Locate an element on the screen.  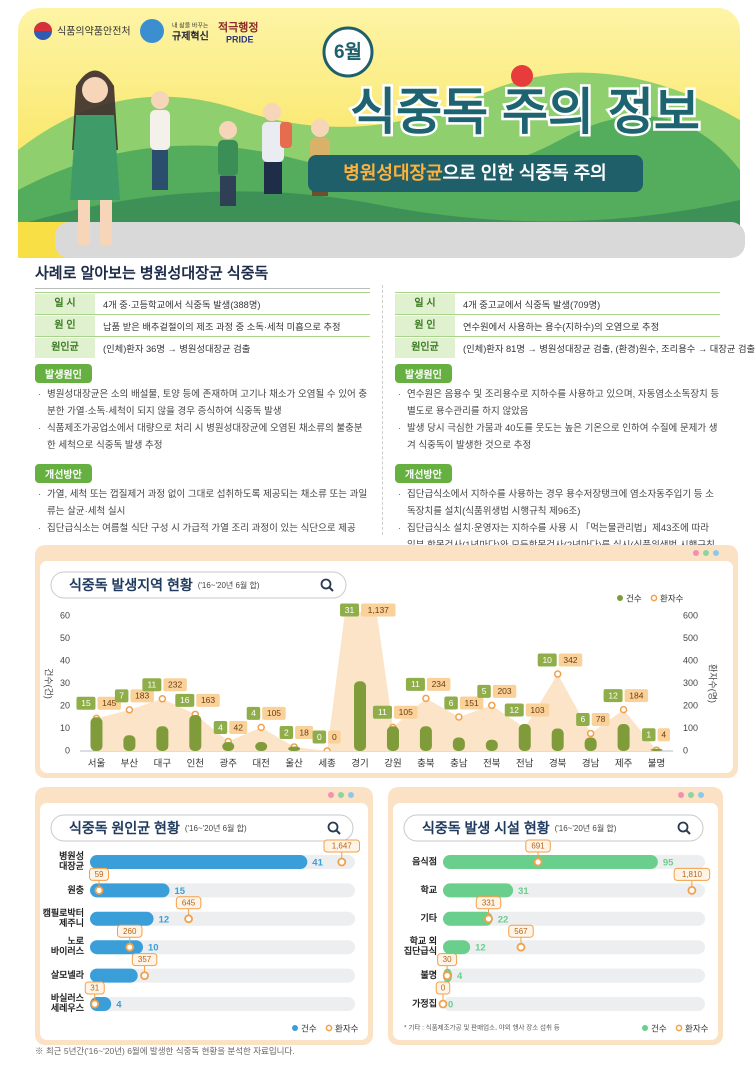
category-label: 학교 외 집단급식 is located at coordinates (420, 946).